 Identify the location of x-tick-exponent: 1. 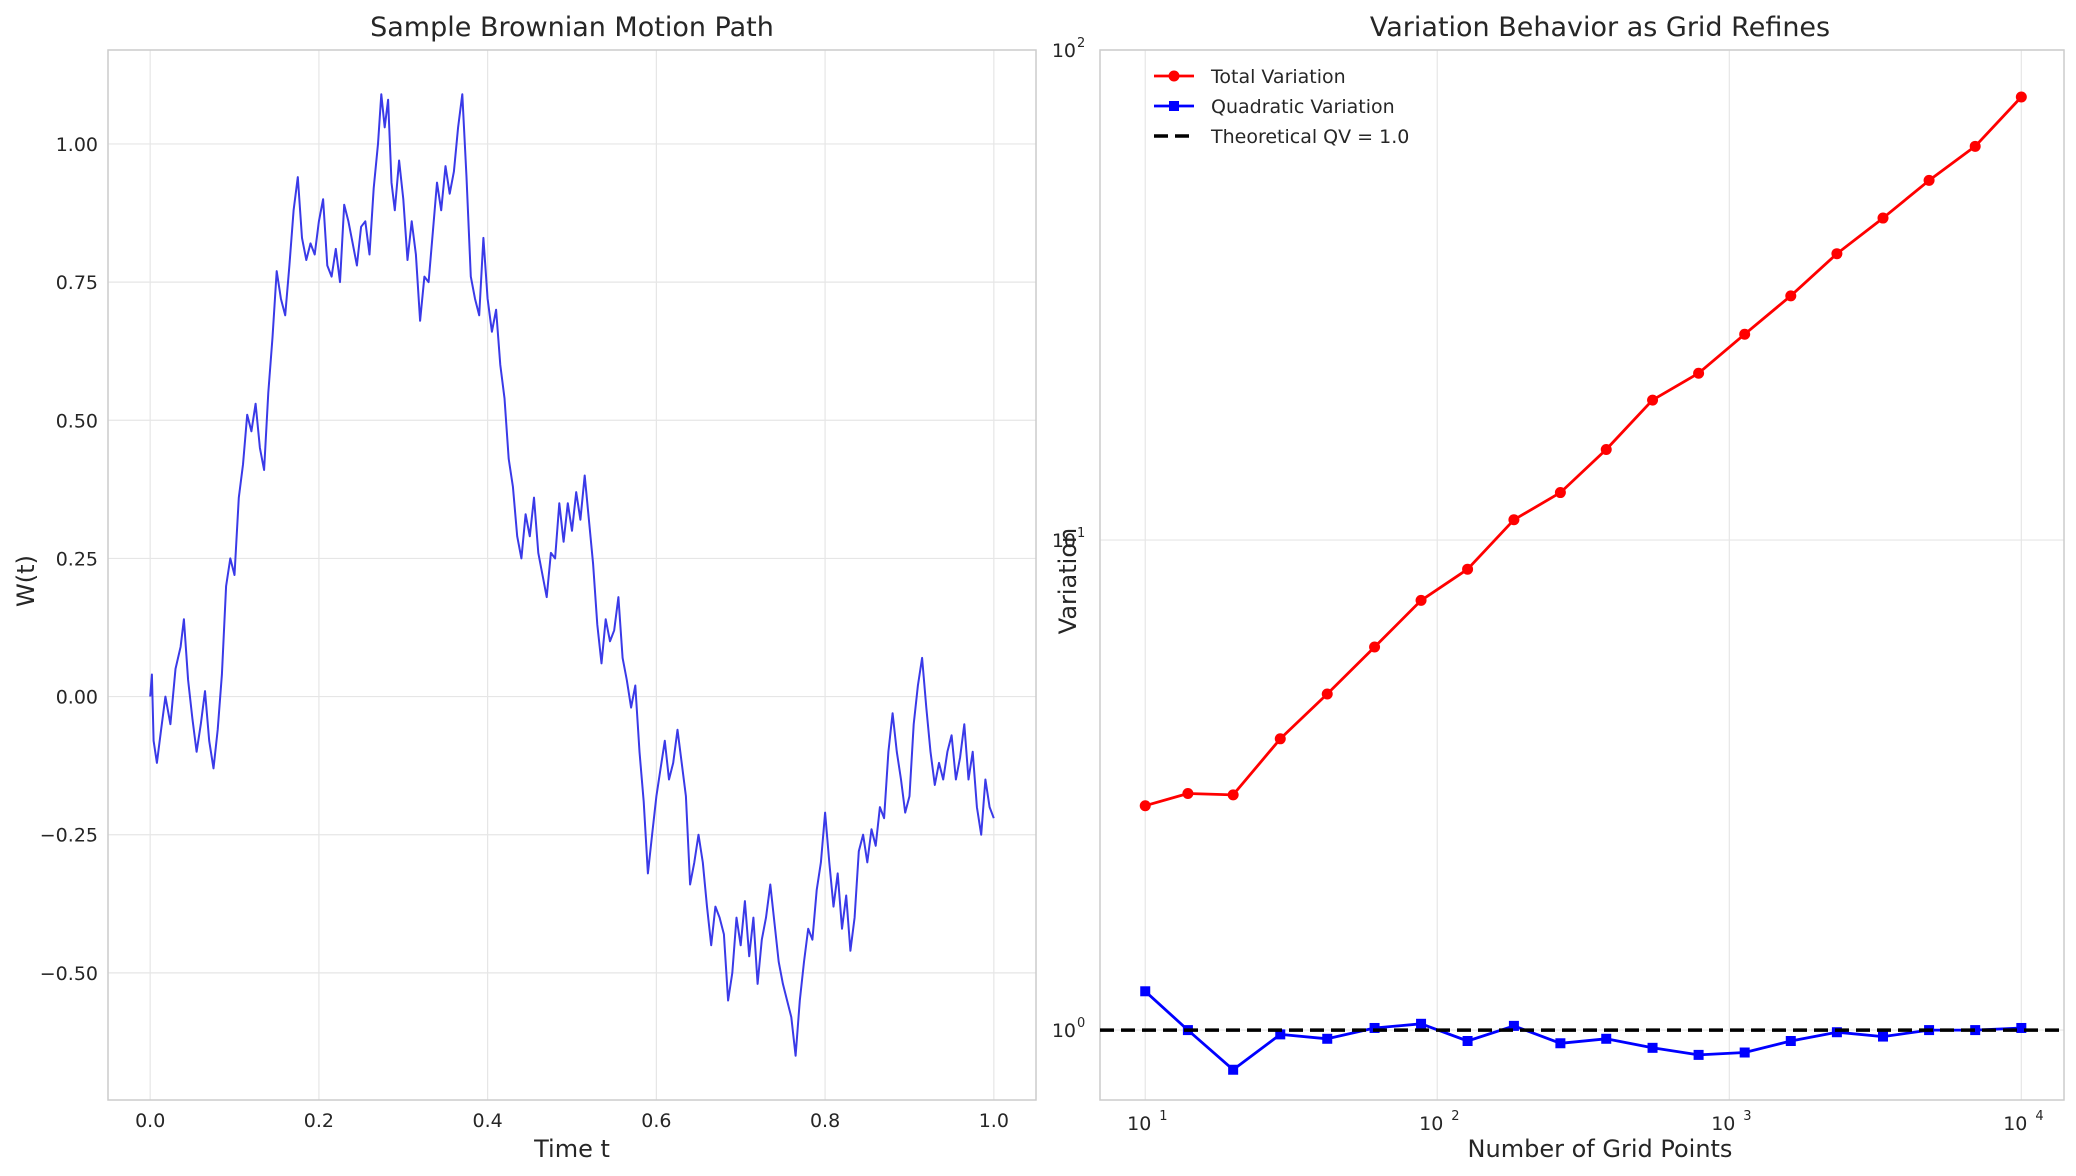
(1163, 1116).